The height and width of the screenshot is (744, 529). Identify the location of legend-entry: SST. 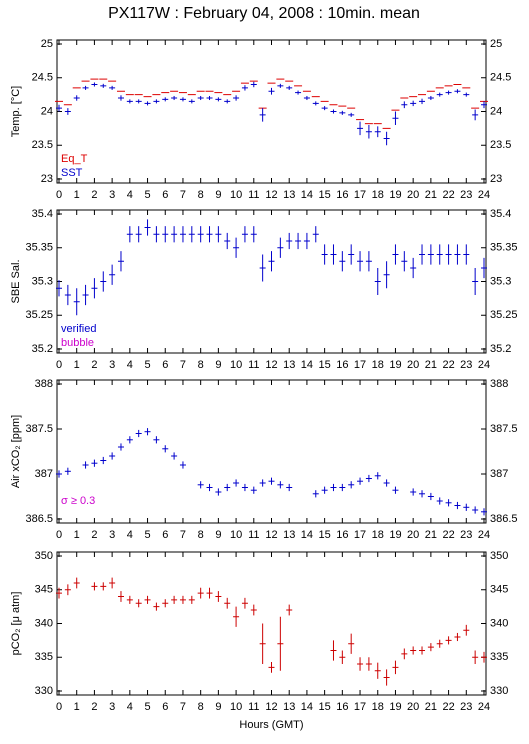
(72, 173).